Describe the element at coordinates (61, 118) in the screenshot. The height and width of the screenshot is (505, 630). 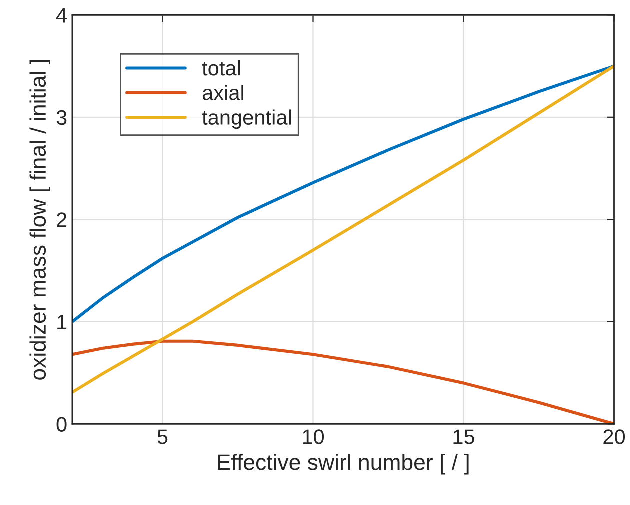
I see `y-tick-label: 3` at that location.